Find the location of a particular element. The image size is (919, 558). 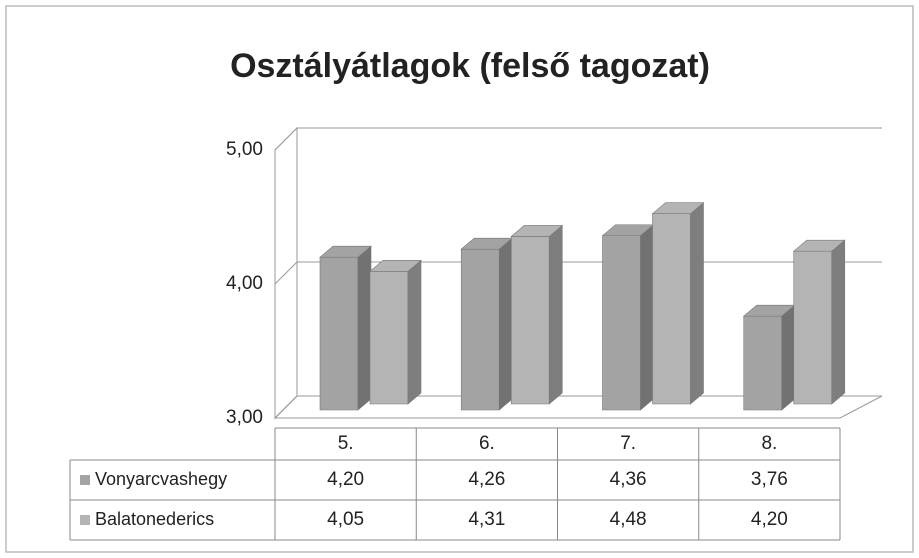

data-label: 3,76 is located at coordinates (769, 479).